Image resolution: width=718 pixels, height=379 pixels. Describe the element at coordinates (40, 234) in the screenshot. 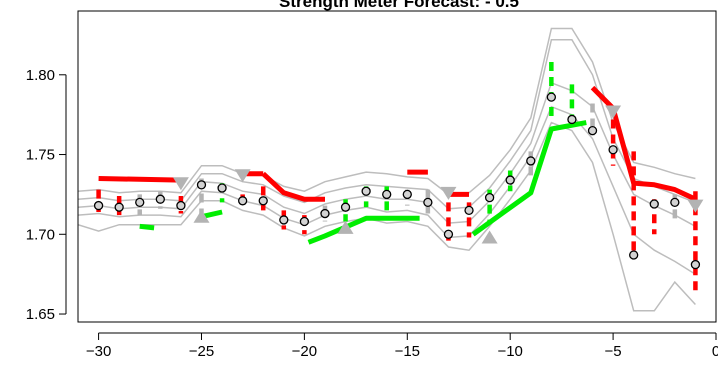

I see `y-tick-label-2: 1.70` at that location.